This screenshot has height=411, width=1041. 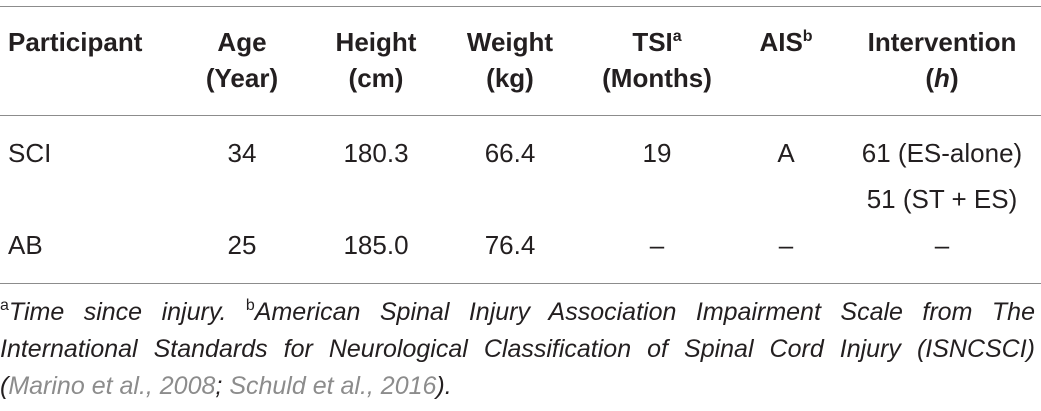 I want to click on row-ab-ais: –, so click(x=786, y=245).